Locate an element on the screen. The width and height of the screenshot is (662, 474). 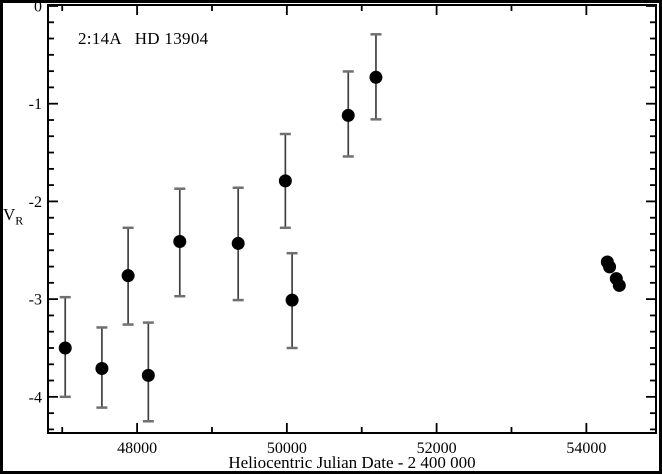
x-tick-label: 48000 is located at coordinates (137, 448).